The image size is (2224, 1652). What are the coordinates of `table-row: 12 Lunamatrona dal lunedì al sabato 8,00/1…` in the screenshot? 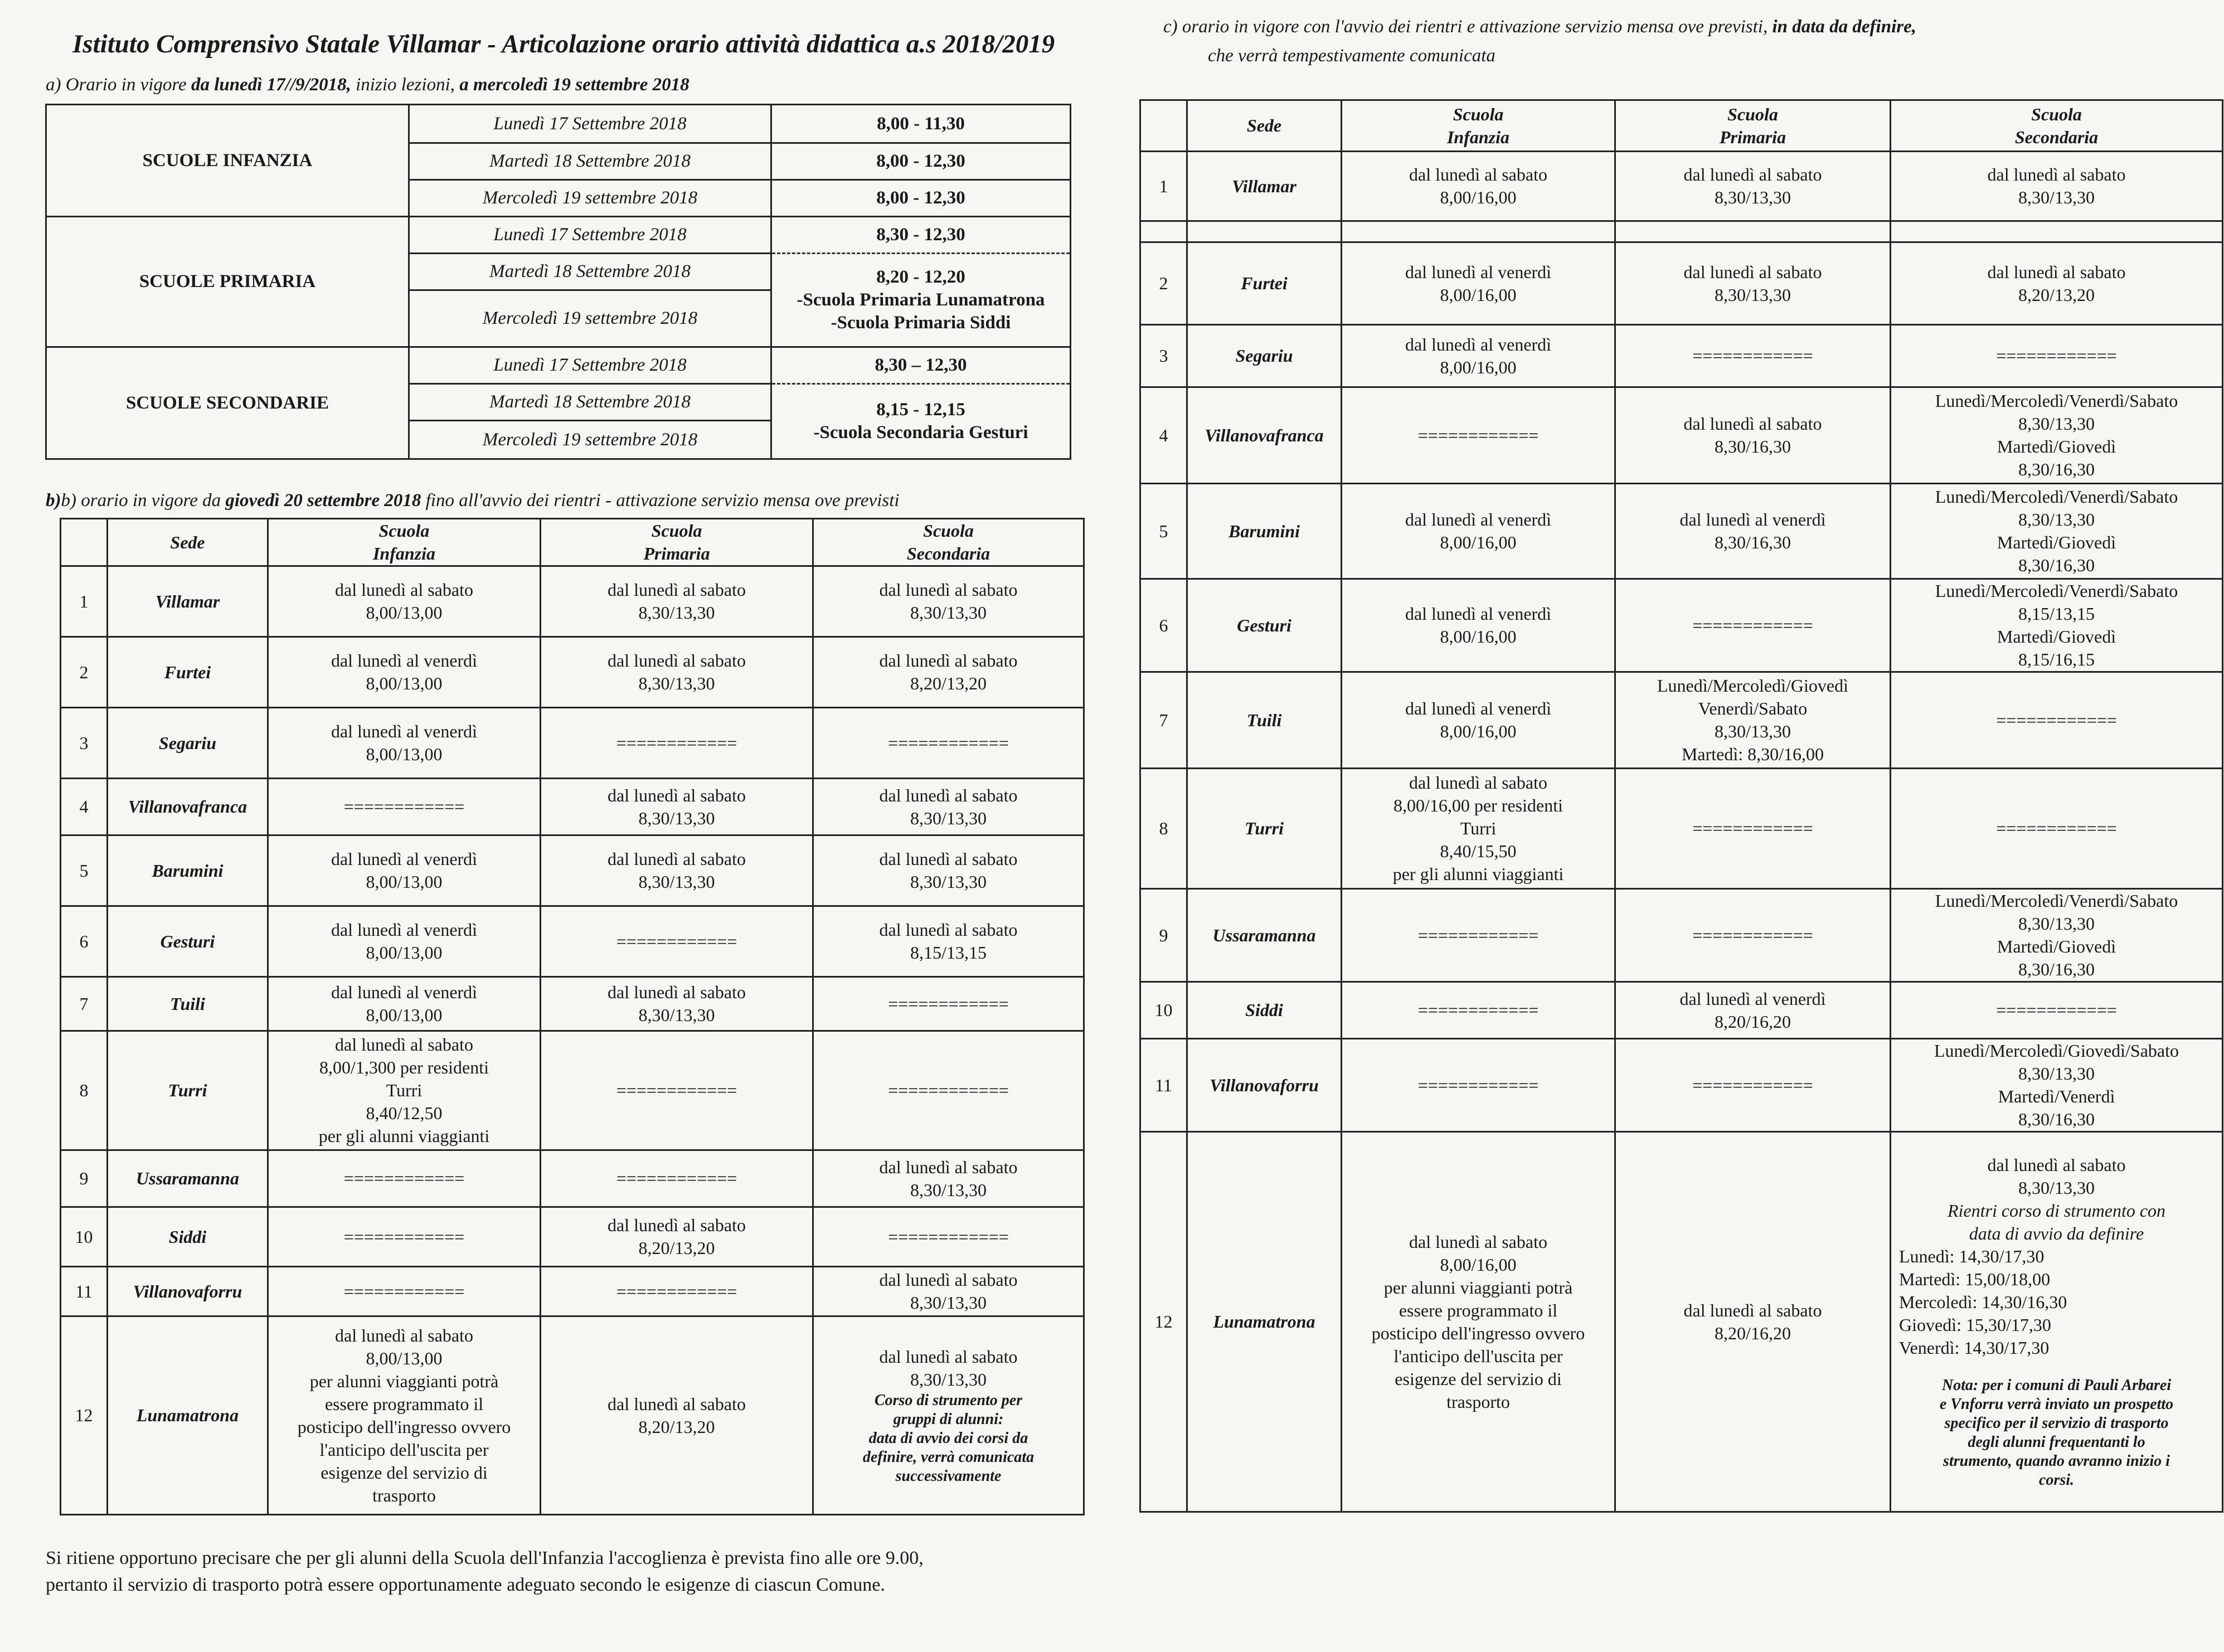 It's located at (572, 1415).